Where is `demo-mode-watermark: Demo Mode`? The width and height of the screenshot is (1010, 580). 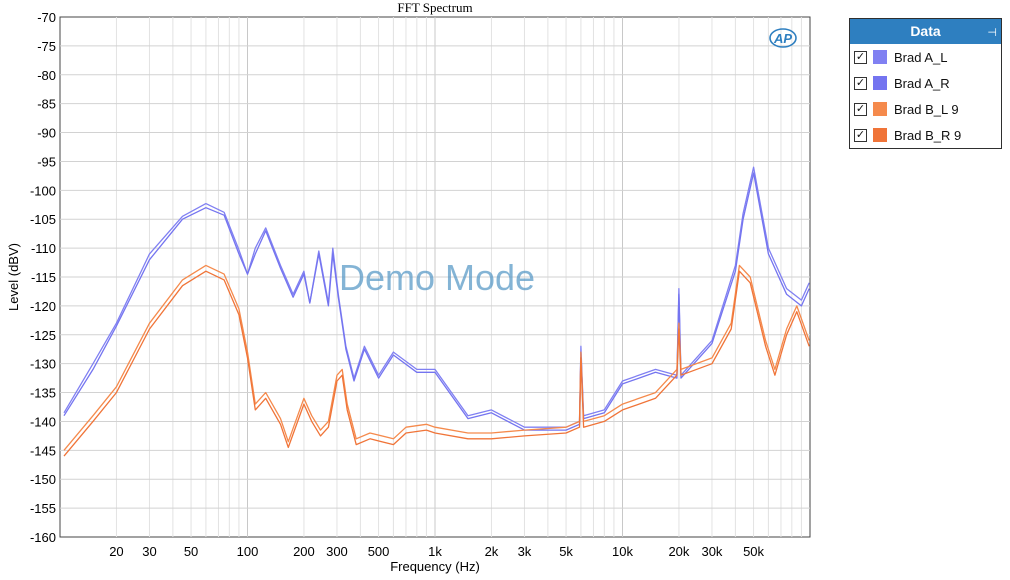
demo-mode-watermark: Demo Mode is located at coordinates (437, 277).